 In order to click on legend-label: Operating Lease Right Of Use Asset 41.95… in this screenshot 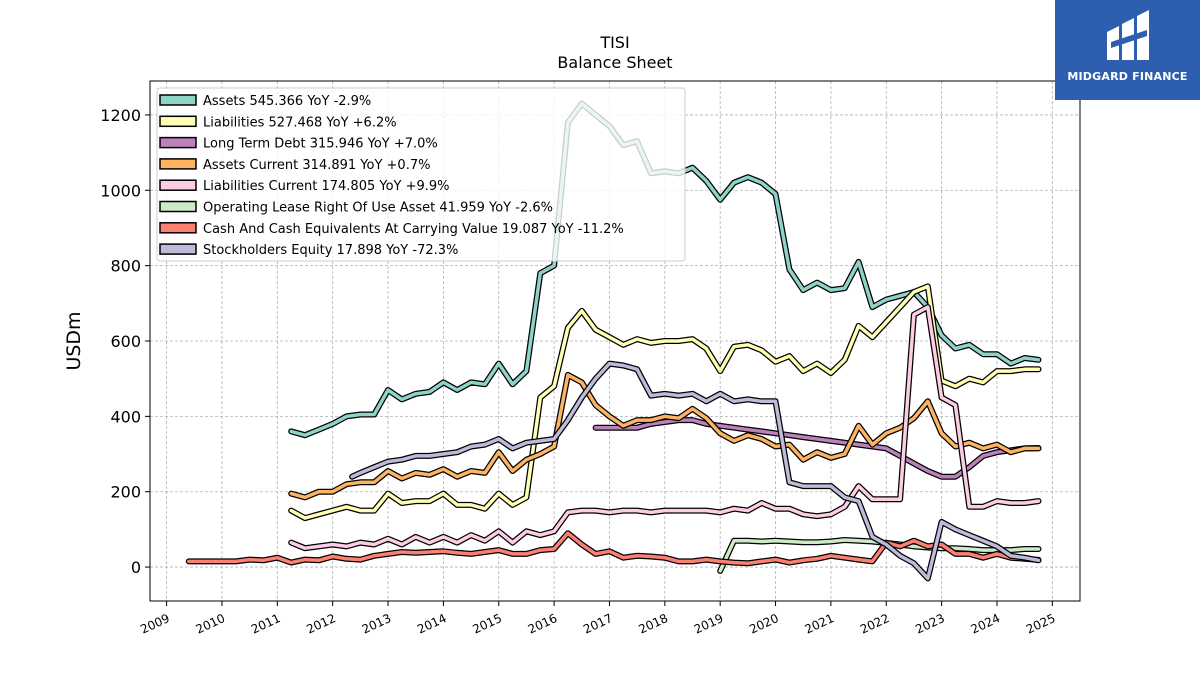, I will do `click(378, 208)`.